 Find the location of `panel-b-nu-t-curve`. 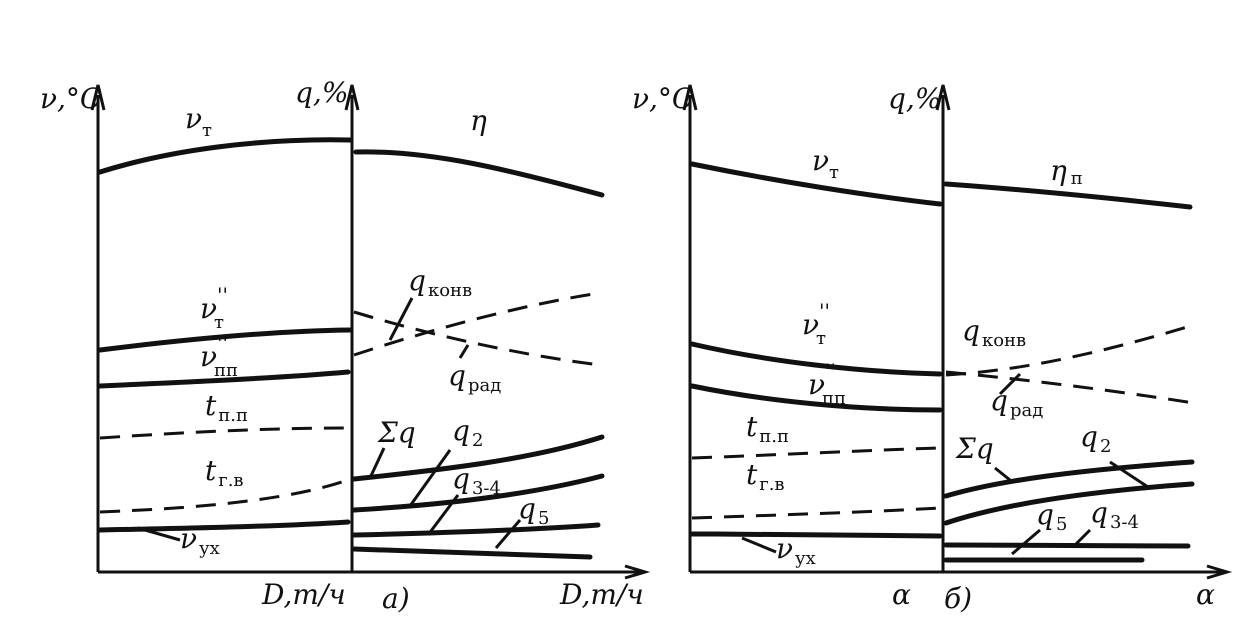

panel-b-nu-t-curve is located at coordinates (816, 184).